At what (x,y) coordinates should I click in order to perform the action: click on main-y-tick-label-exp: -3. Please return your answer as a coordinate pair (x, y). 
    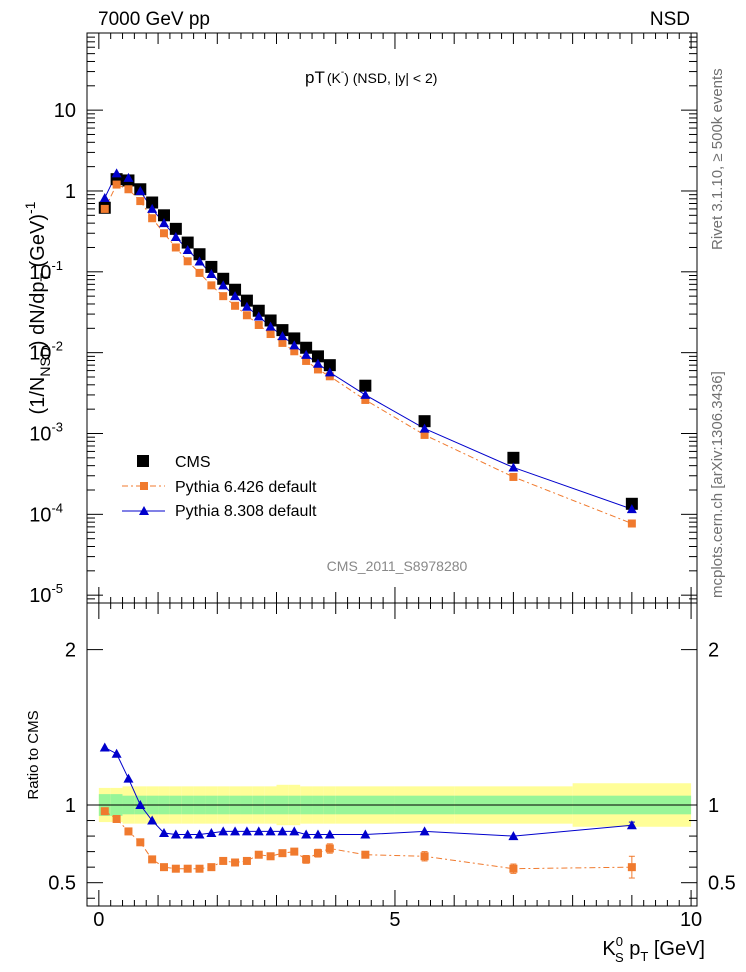
    Looking at the image, I should click on (57, 426).